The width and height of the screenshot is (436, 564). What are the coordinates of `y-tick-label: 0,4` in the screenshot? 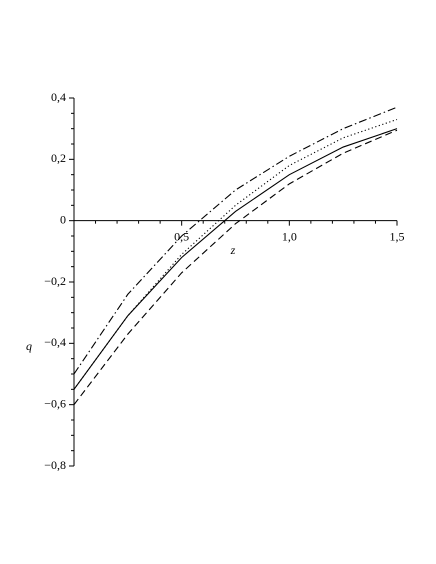 It's located at (58, 97).